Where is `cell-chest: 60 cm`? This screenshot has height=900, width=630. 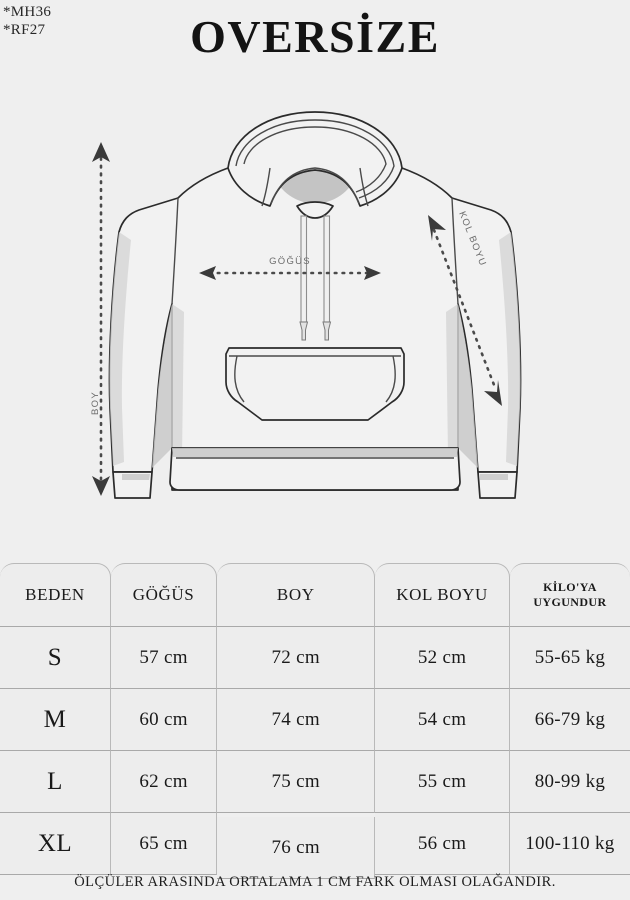 cell-chest: 60 cm is located at coordinates (164, 720).